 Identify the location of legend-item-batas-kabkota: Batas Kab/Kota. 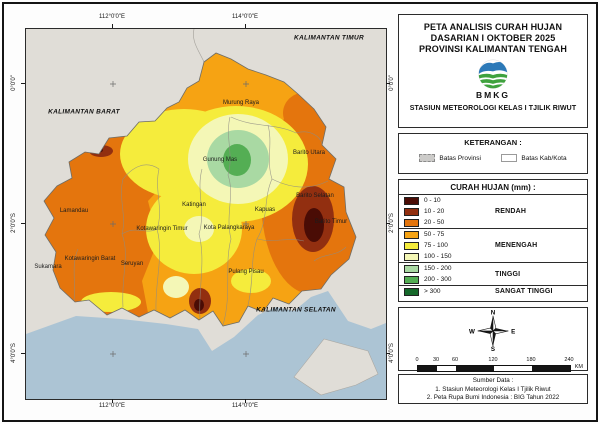
(534, 158).